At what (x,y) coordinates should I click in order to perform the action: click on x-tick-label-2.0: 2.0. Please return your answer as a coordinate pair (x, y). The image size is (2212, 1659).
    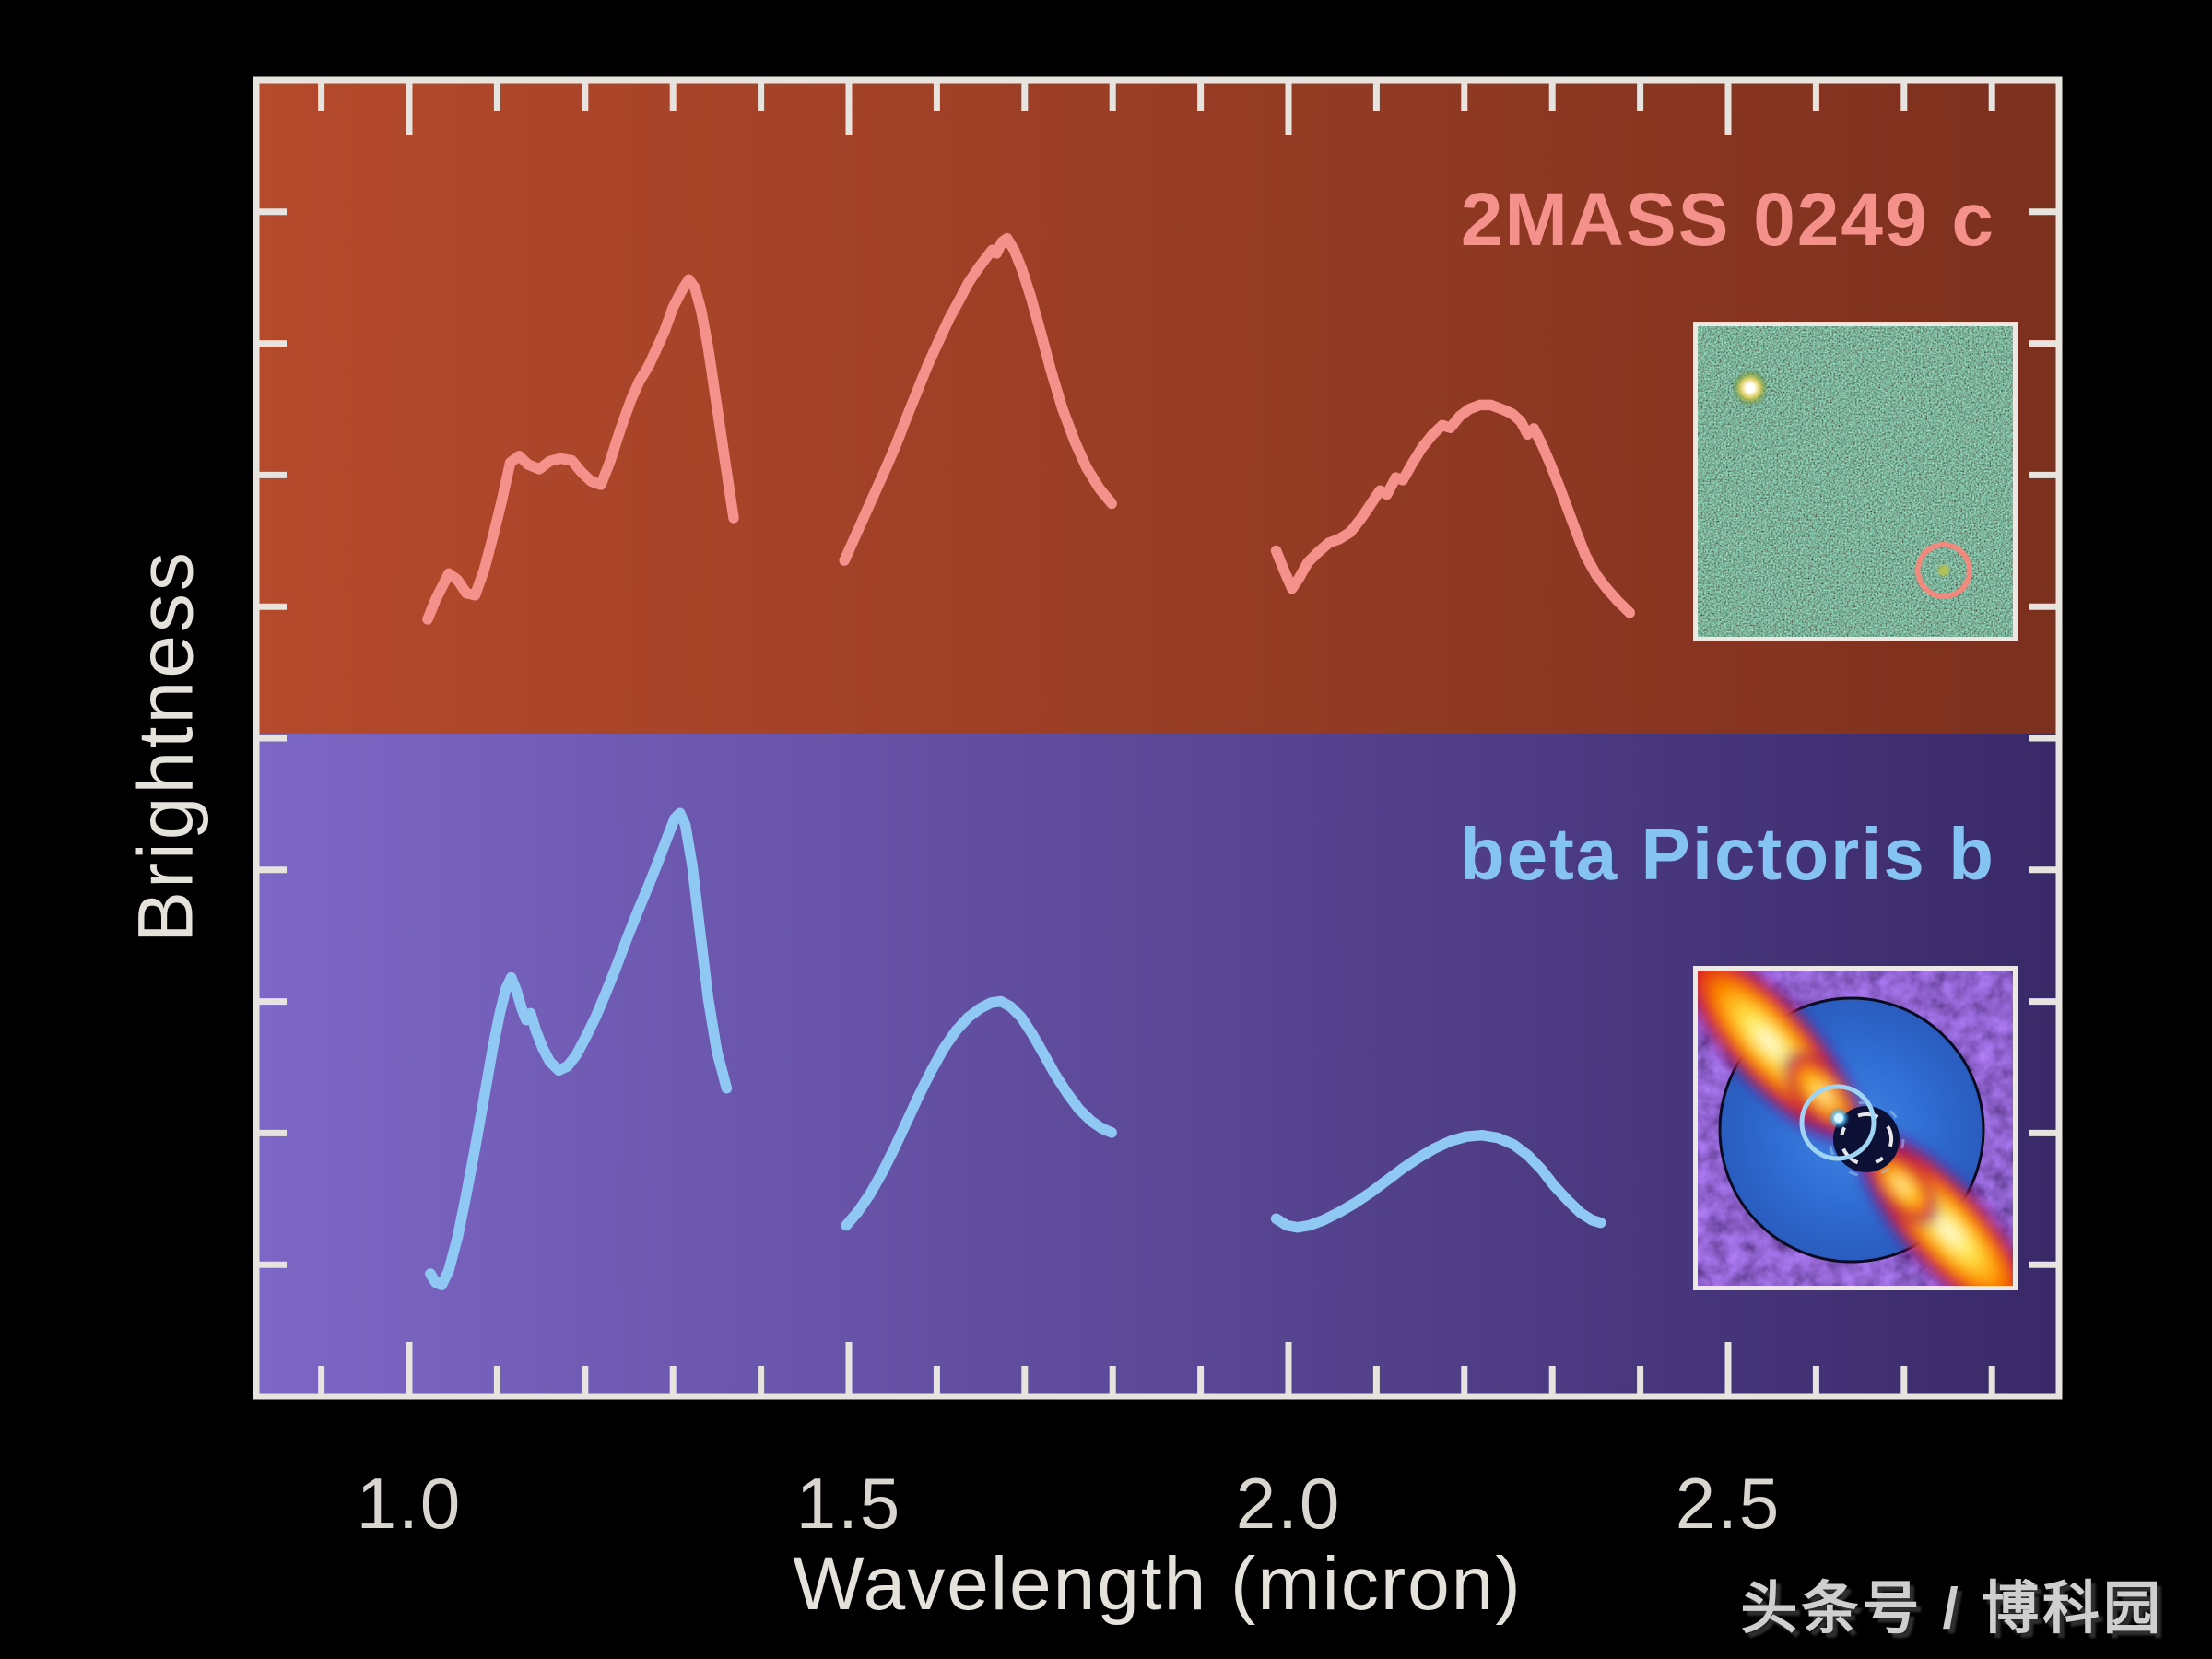
    Looking at the image, I should click on (1288, 1503).